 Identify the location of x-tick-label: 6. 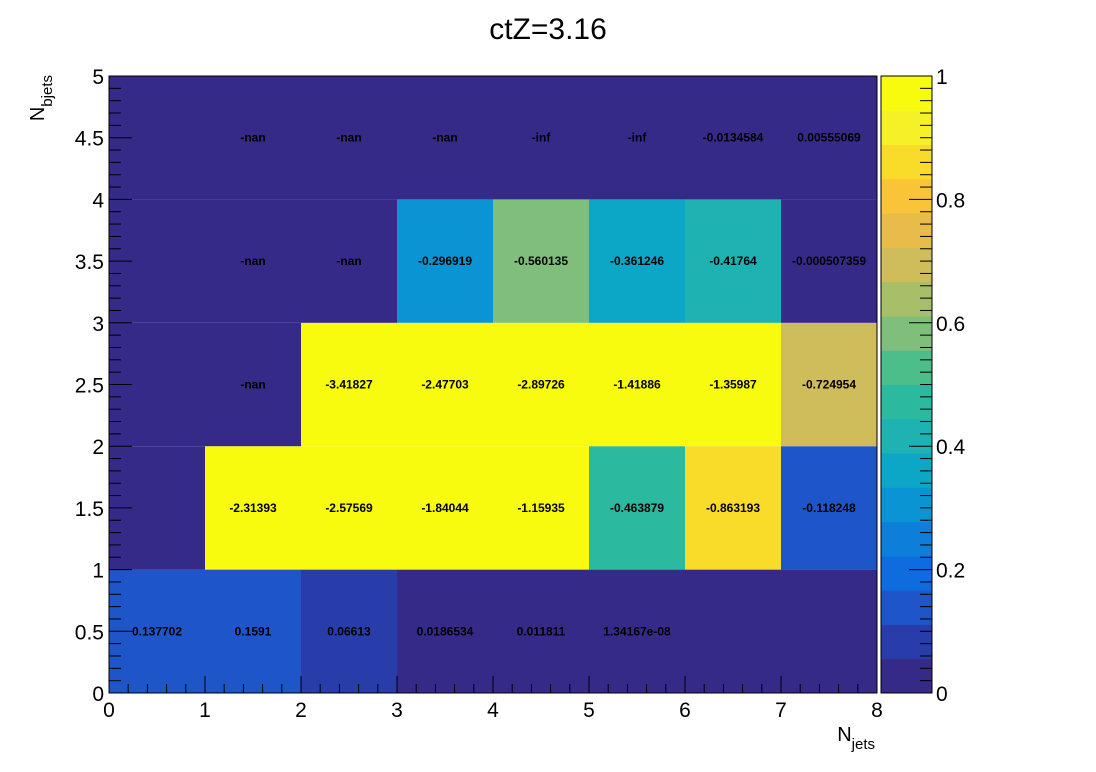
(685, 710).